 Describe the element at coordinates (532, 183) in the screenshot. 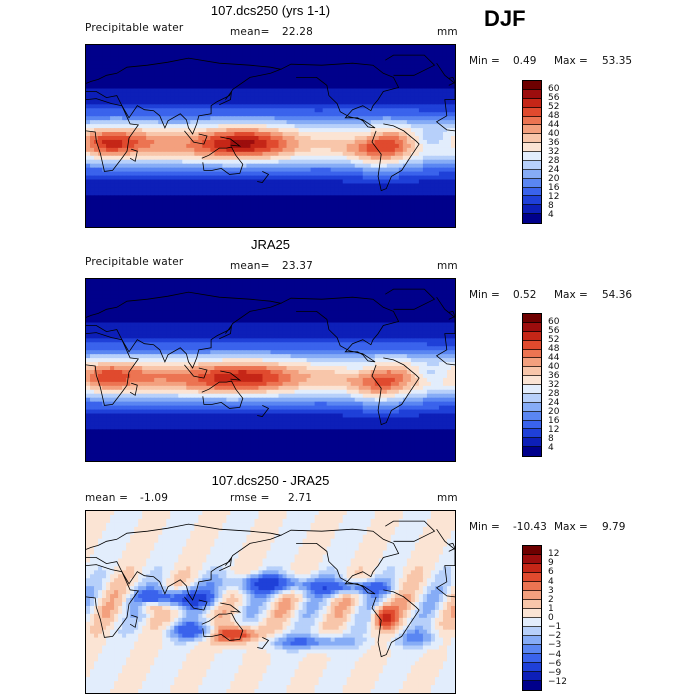

I see `colorbar-swatch` at that location.